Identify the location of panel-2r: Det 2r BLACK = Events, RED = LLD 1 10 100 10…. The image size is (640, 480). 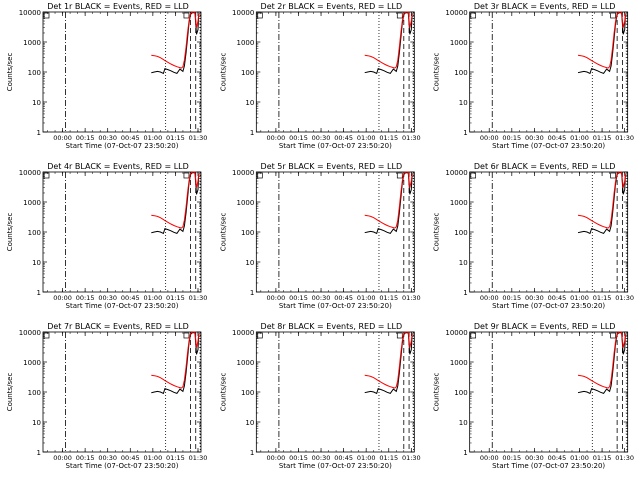
(319, 76).